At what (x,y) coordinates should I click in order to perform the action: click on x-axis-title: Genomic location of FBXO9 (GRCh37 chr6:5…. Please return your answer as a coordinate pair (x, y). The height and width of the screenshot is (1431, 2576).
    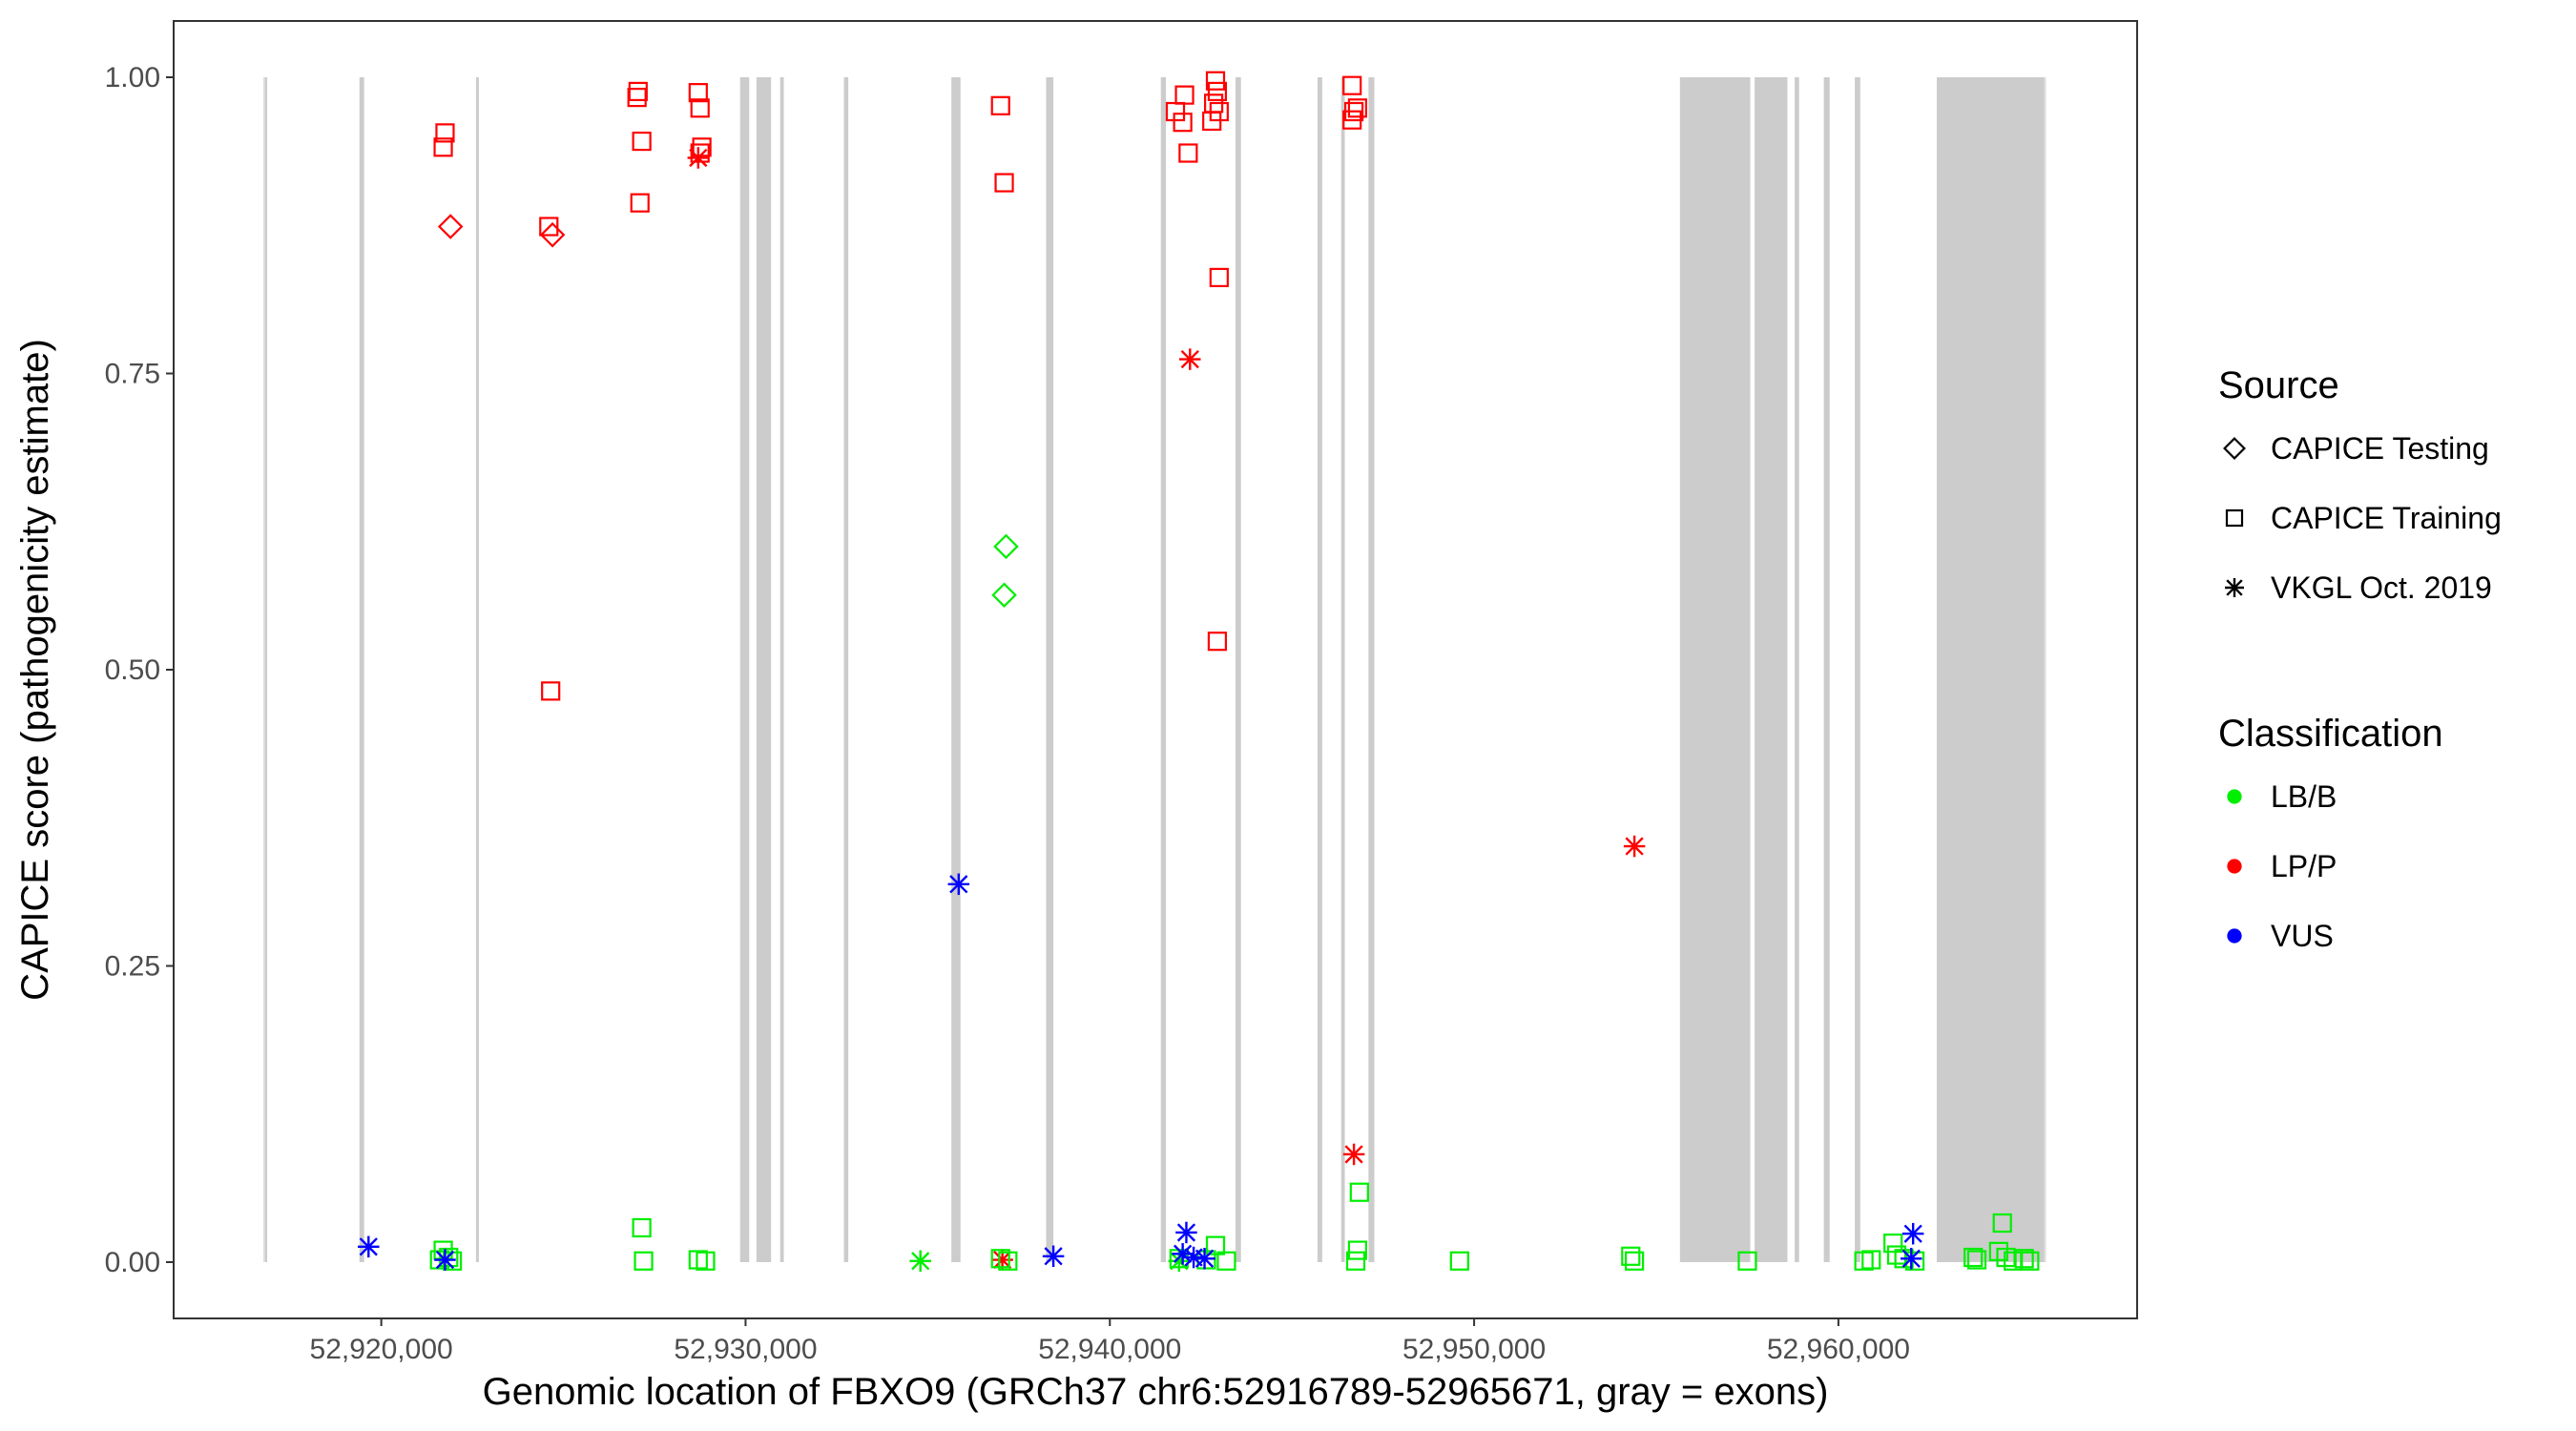
    Looking at the image, I should click on (1156, 1392).